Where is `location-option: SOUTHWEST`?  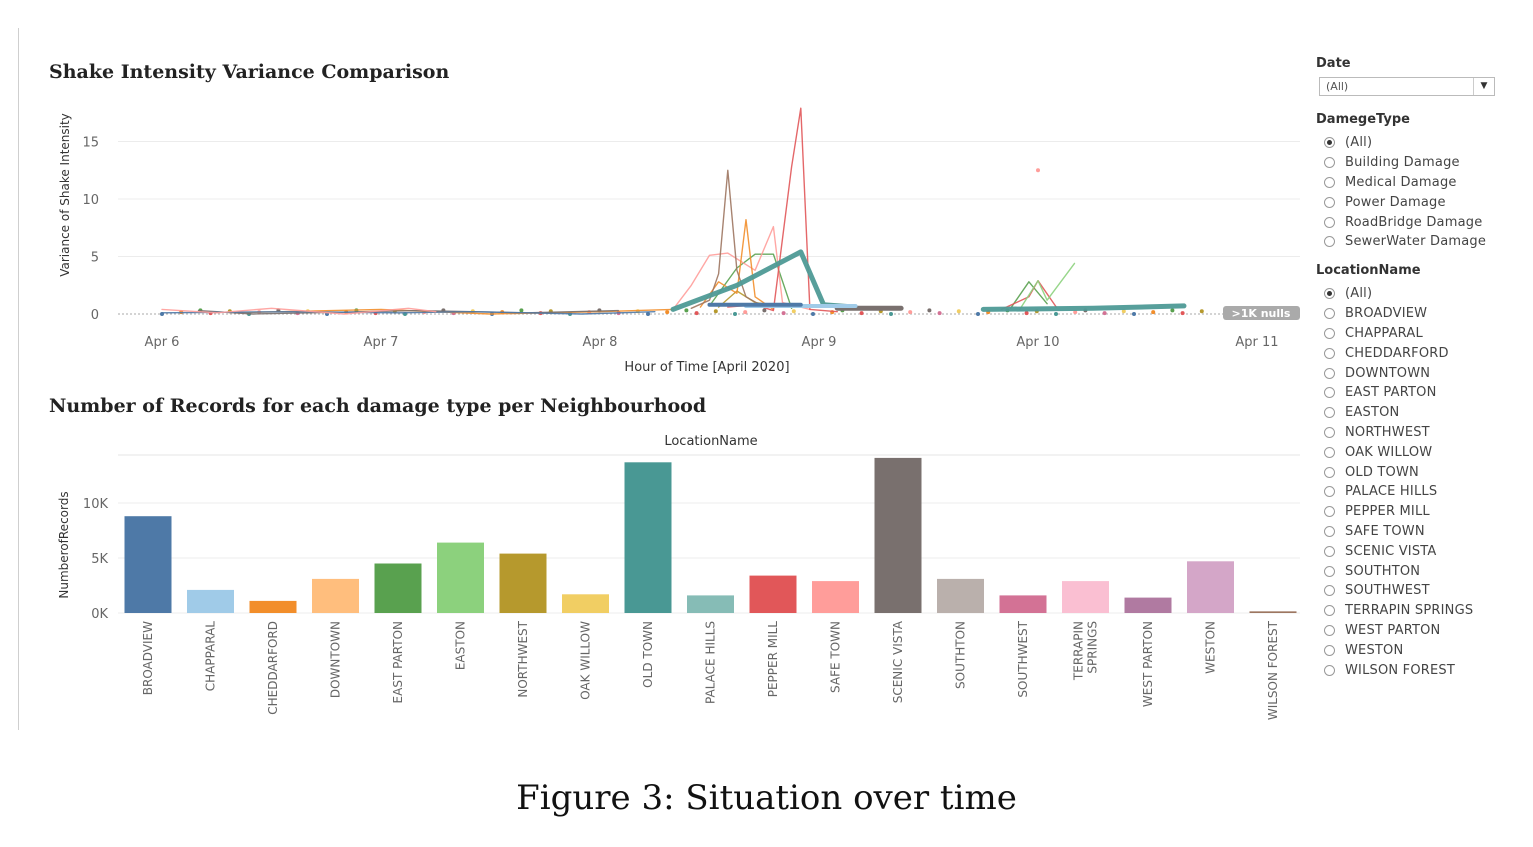 location-option: SOUTHWEST is located at coordinates (1394, 591).